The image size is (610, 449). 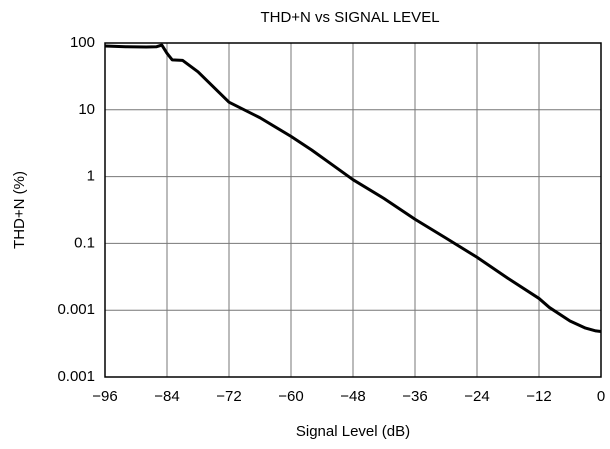 I want to click on x-tick-label: −12, so click(x=538, y=396).